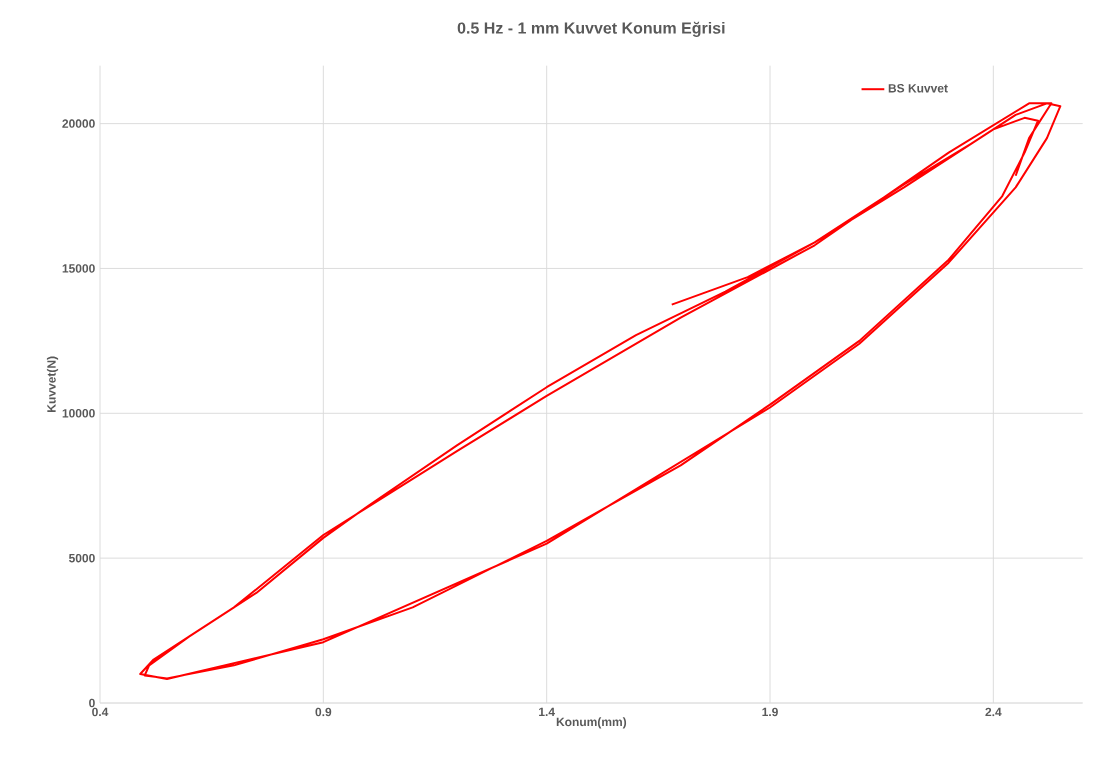  What do you see at coordinates (547, 711) in the screenshot?
I see `x-tick-label: 1.4` at bounding box center [547, 711].